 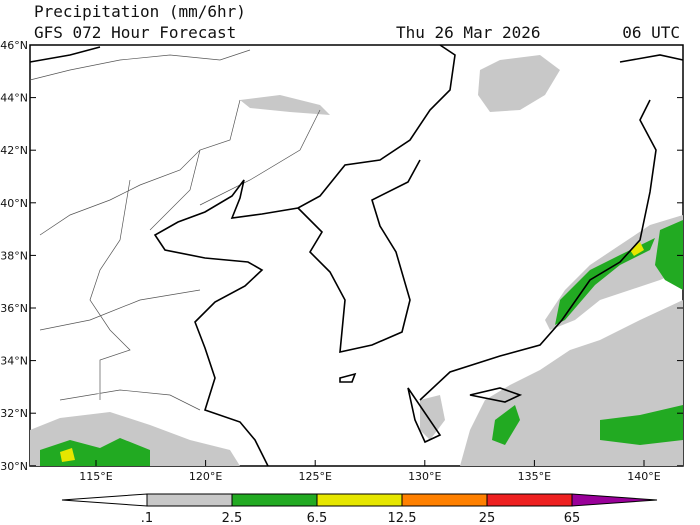 What do you see at coordinates (572, 518) in the screenshot?
I see `legend-label: 65` at bounding box center [572, 518].